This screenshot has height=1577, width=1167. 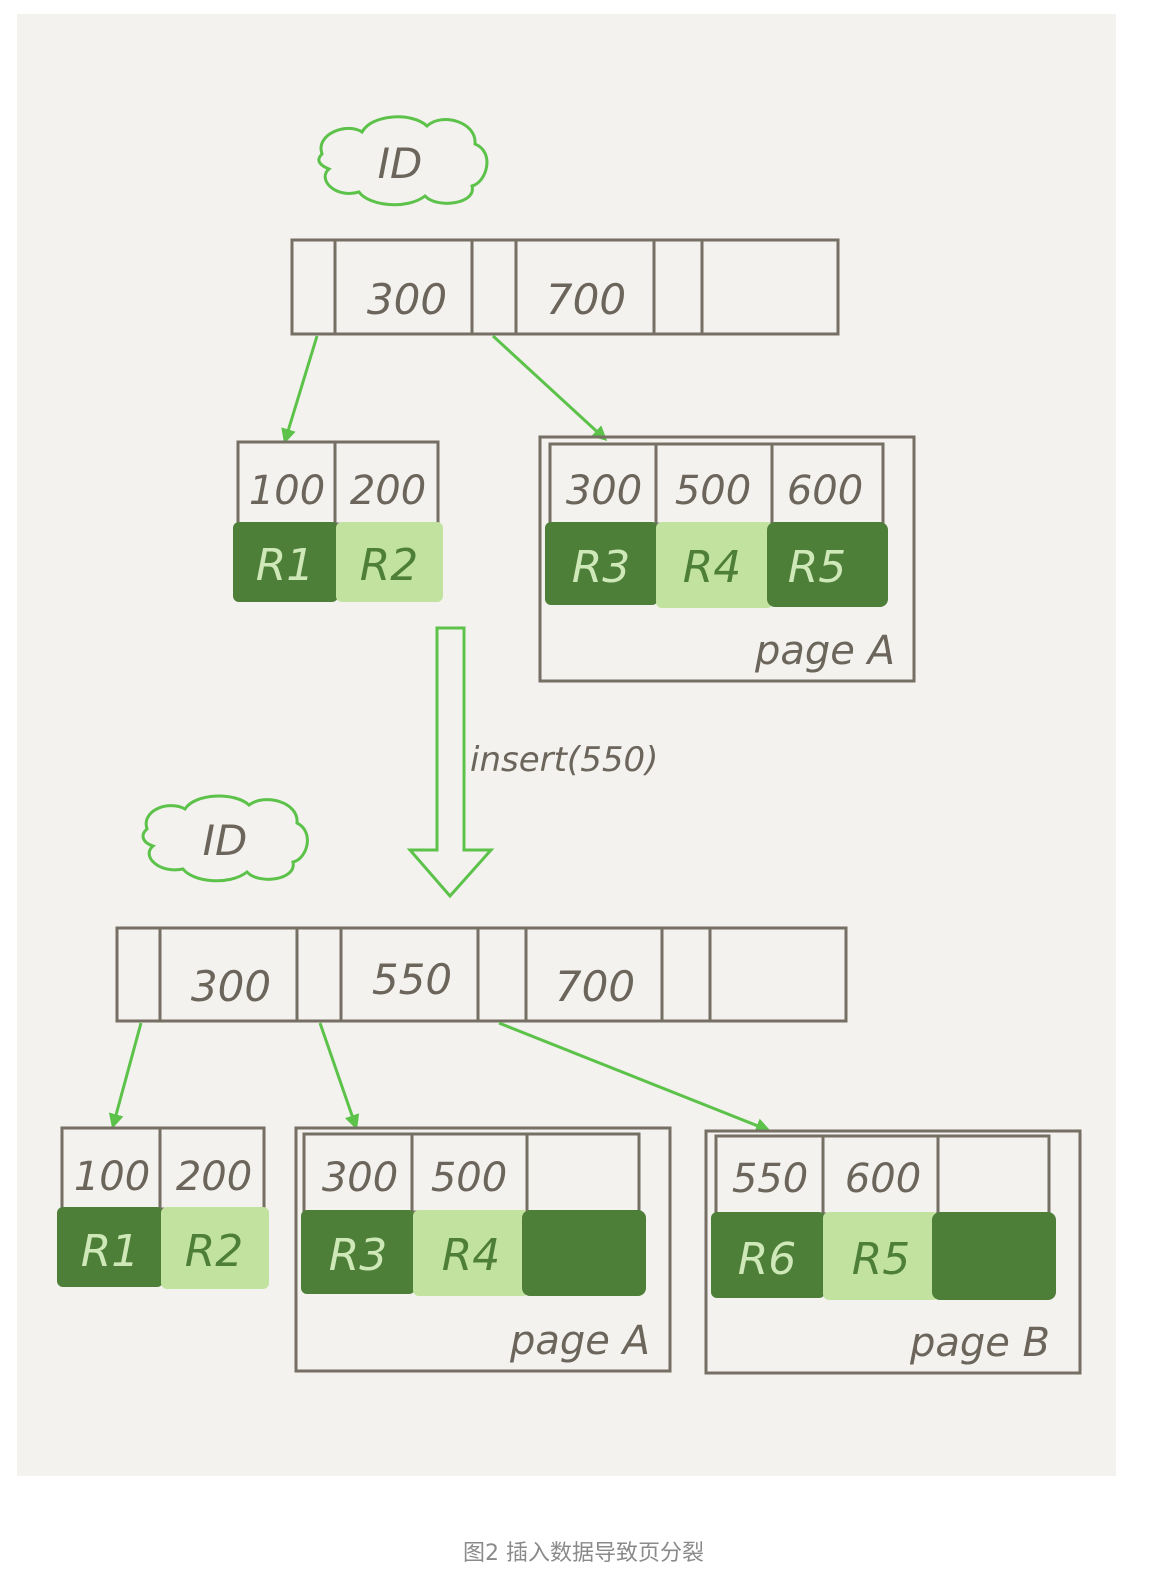 I want to click on bottom-root-node: 300 550 700, so click(x=481, y=974).